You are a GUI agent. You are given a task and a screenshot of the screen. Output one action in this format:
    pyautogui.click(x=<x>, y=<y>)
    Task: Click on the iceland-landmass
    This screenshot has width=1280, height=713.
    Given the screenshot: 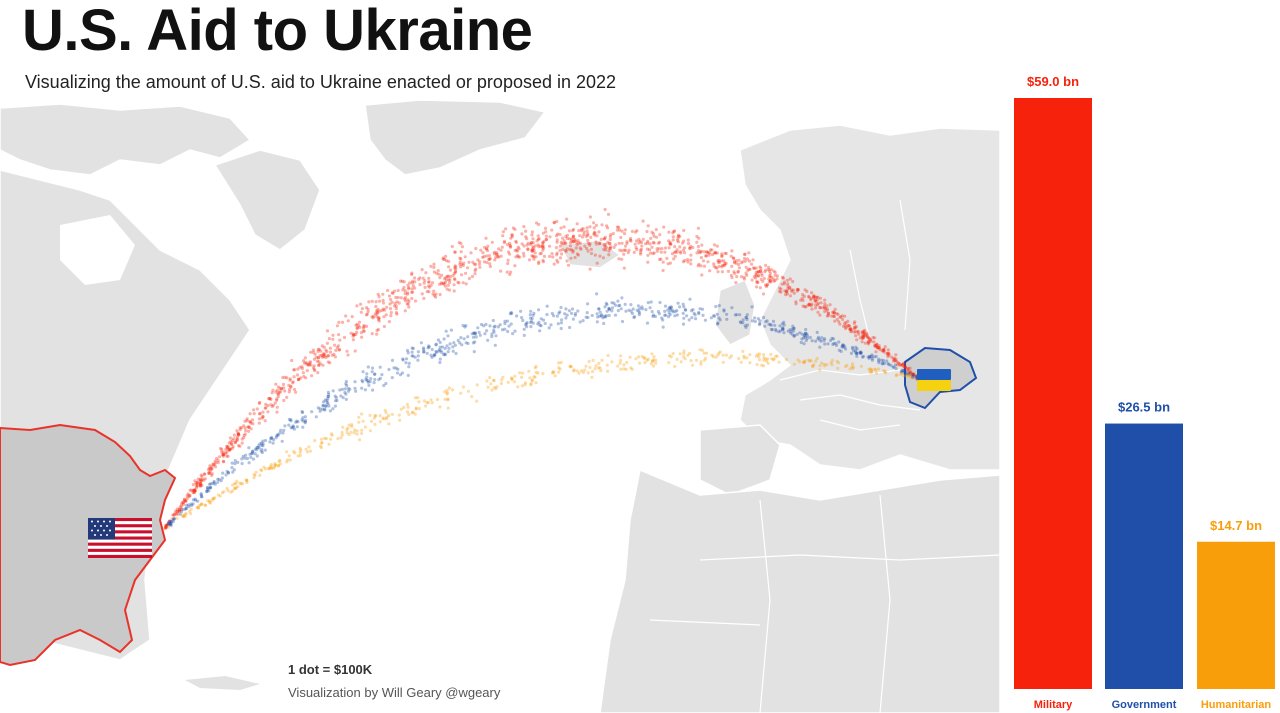 What is the action you would take?
    pyautogui.click(x=590, y=254)
    